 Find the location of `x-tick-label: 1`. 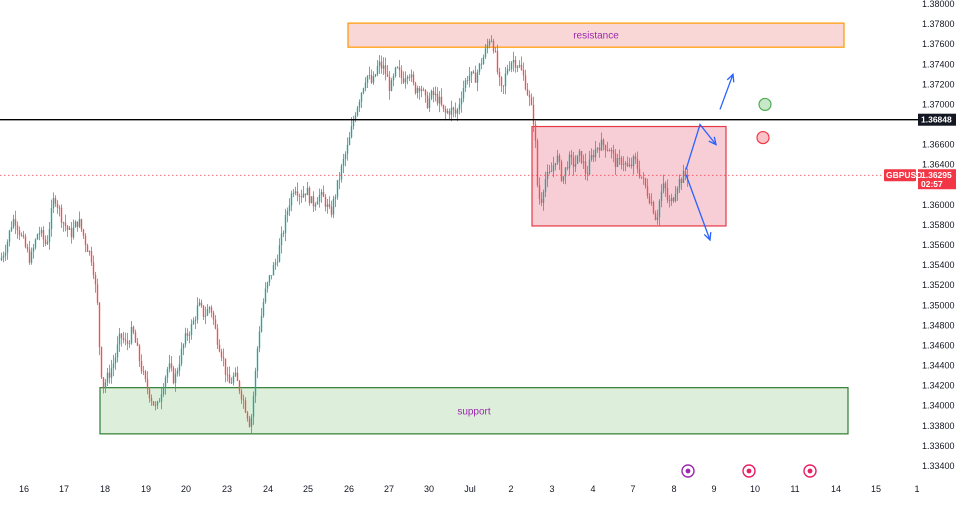

x-tick-label: 1 is located at coordinates (916, 489).